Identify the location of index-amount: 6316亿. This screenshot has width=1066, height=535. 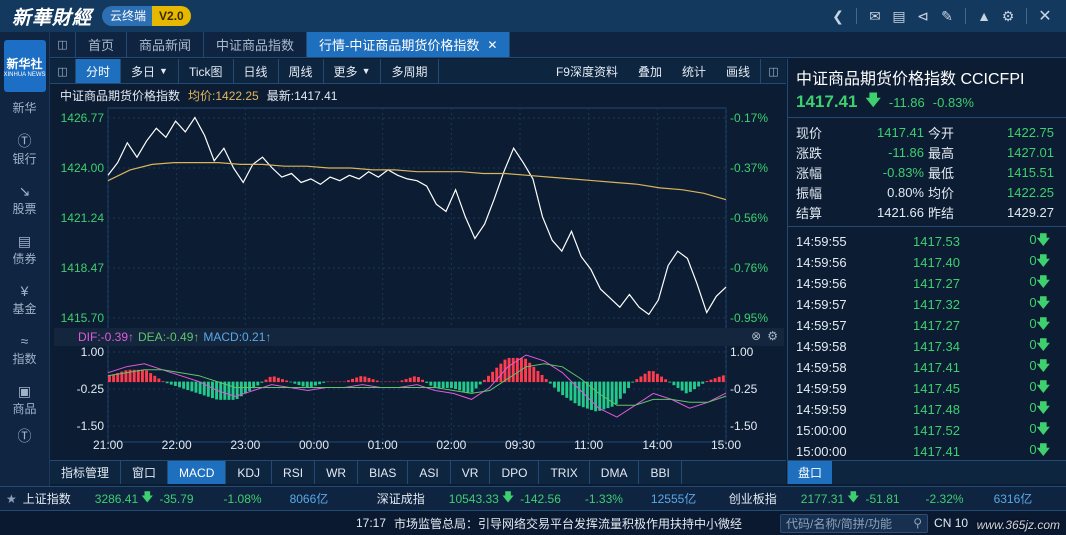
(1013, 499).